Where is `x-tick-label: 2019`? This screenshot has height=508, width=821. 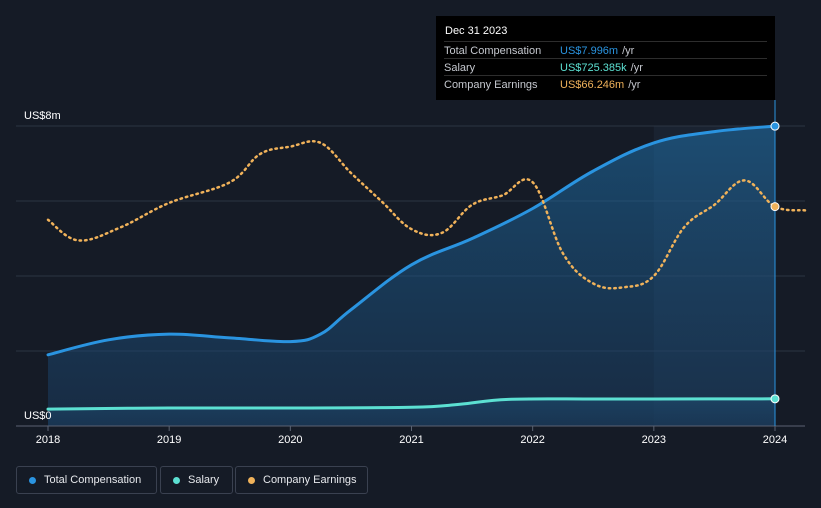
x-tick-label: 2019 is located at coordinates (169, 440).